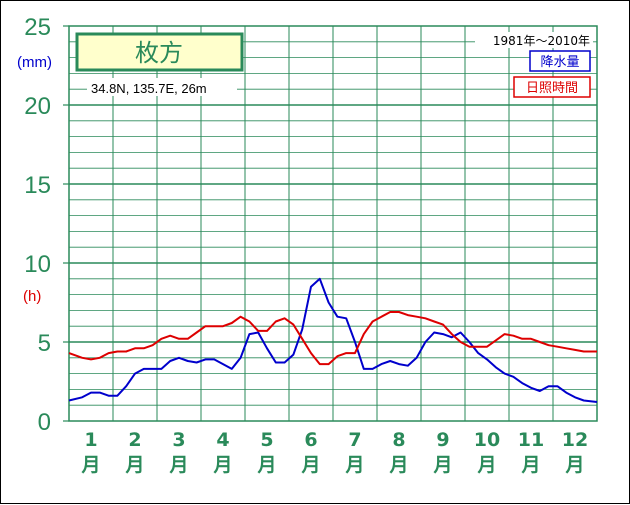  What do you see at coordinates (442, 440) in the screenshot?
I see `month-number: 9` at bounding box center [442, 440].